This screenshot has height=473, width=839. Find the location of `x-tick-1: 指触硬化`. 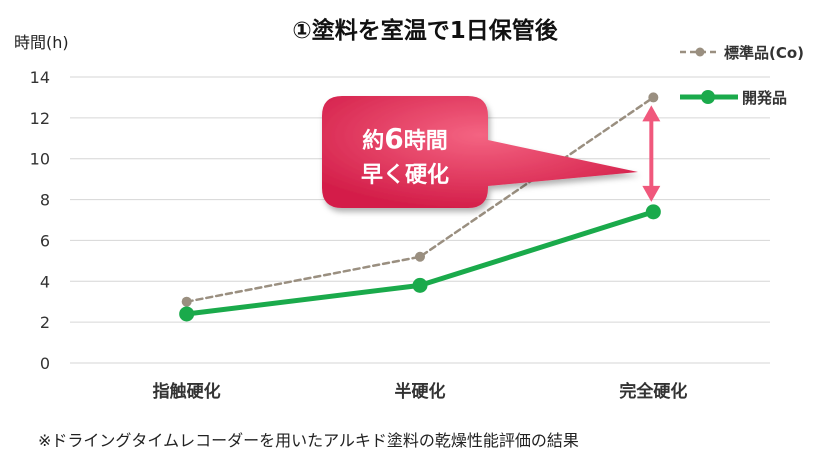

x-tick-1: 指触硬化 is located at coordinates (187, 391).